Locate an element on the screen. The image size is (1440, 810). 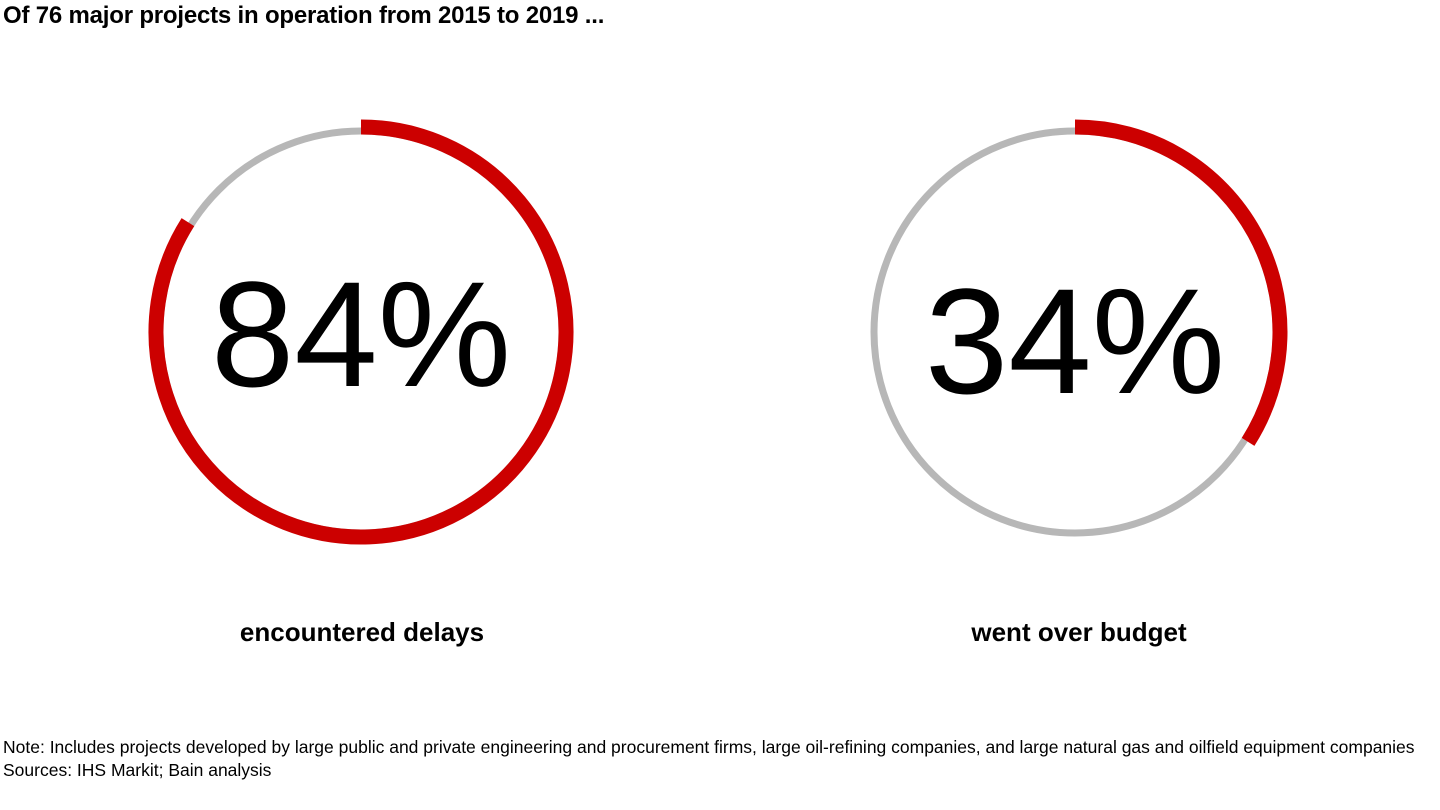
donut-value-label: 84% is located at coordinates (361, 334).